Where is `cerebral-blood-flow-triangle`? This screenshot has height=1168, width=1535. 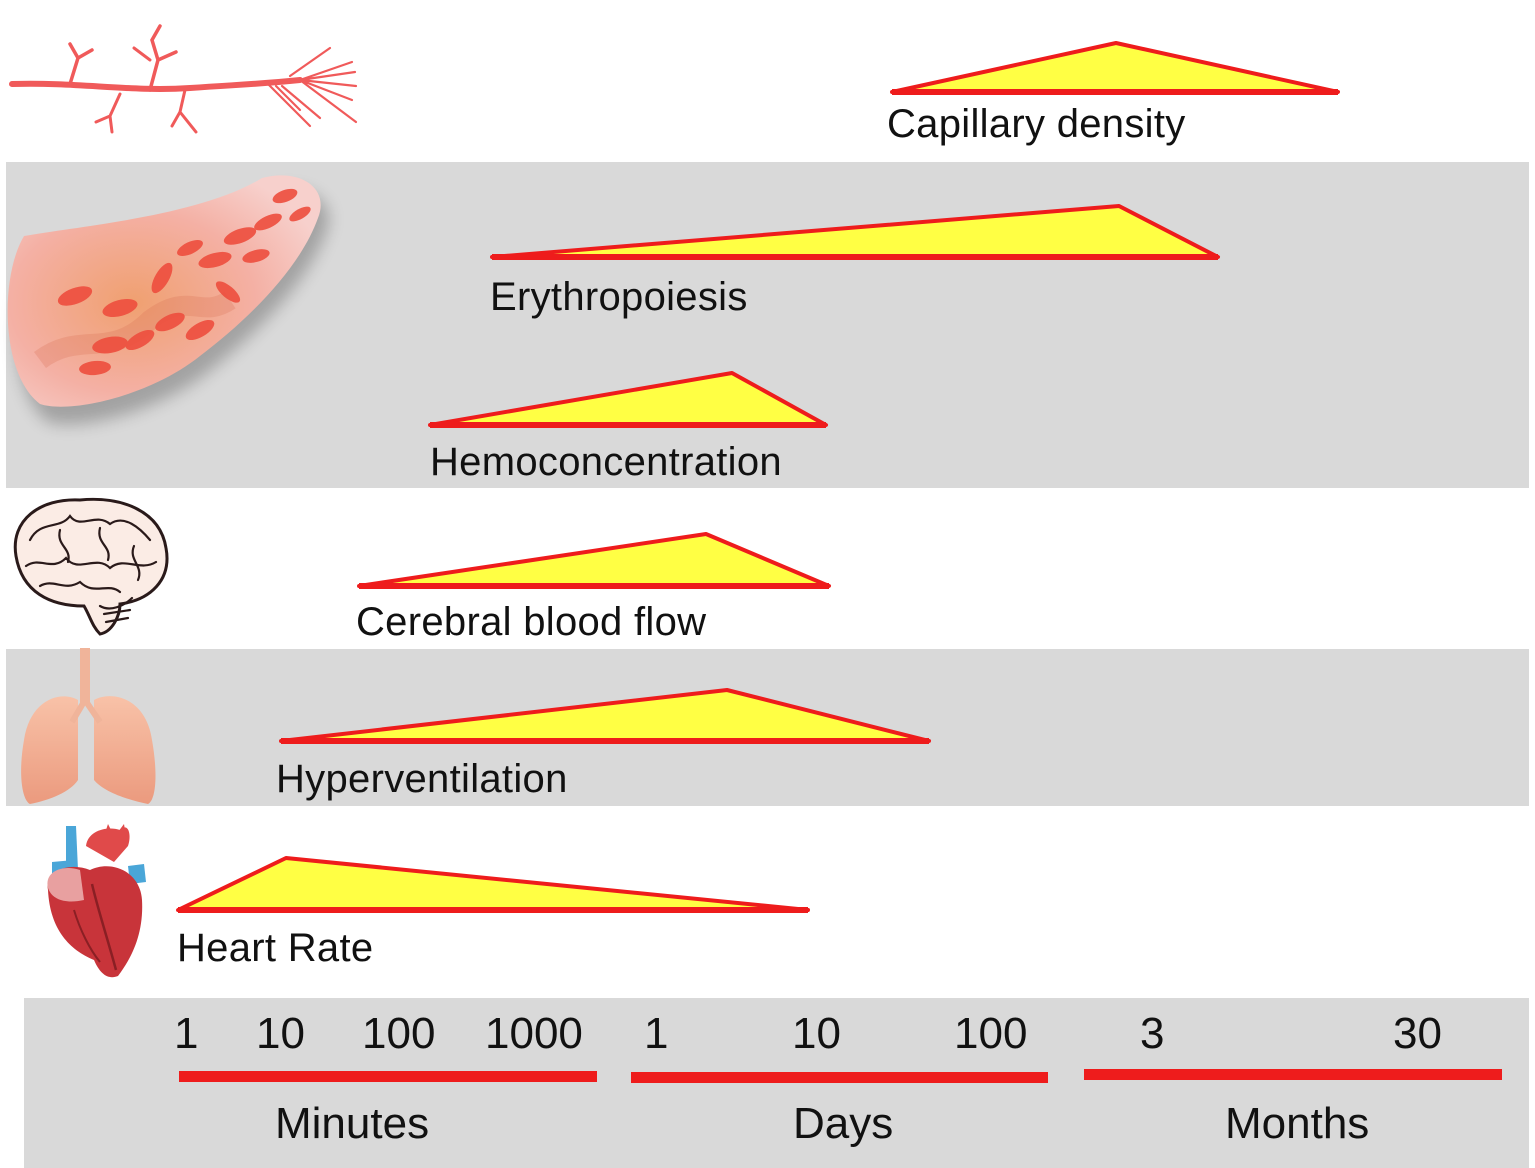
cerebral-blood-flow-triangle is located at coordinates (594, 560).